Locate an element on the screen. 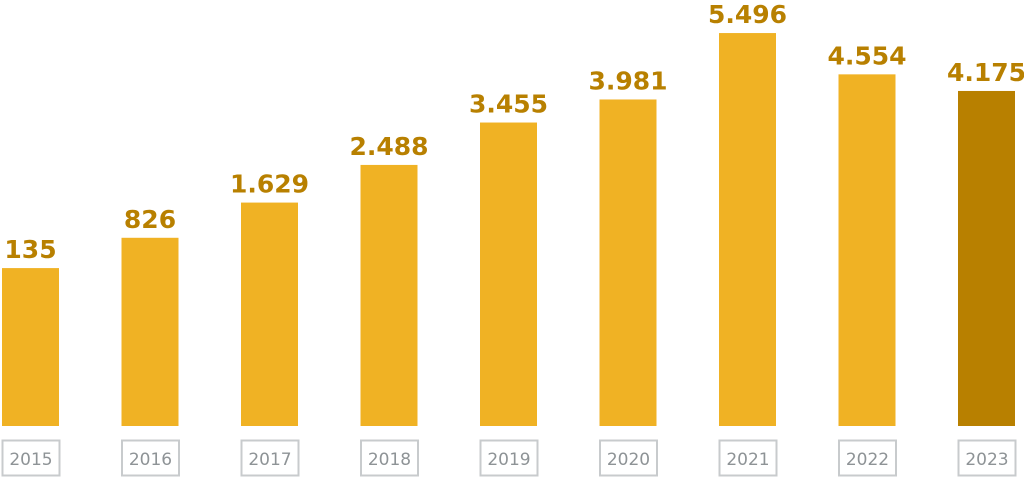 The width and height of the screenshot is (1024, 477). tick-box-2022 is located at coordinates (867, 458).